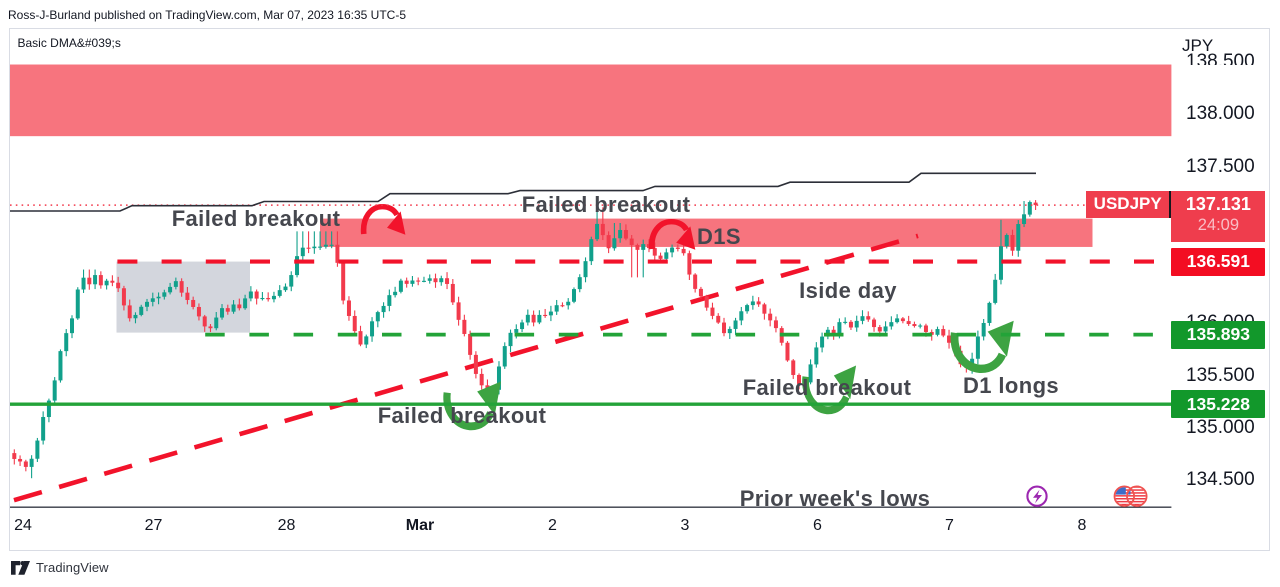 This screenshot has height=587, width=1280. Describe the element at coordinates (1129, 204) in the screenshot. I see `symbol-price-label: USDJPY` at that location.